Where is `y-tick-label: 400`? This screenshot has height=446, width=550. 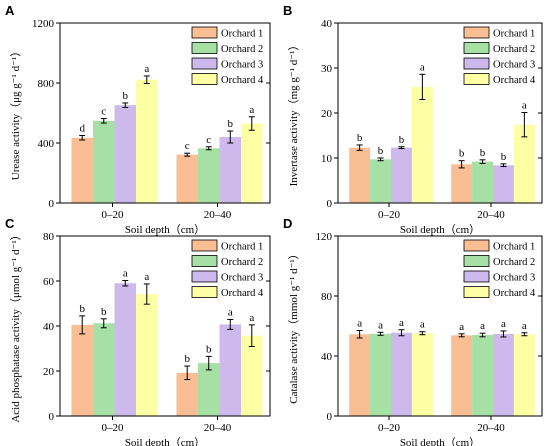 y-tick-label: 400 is located at coordinates (46, 144).